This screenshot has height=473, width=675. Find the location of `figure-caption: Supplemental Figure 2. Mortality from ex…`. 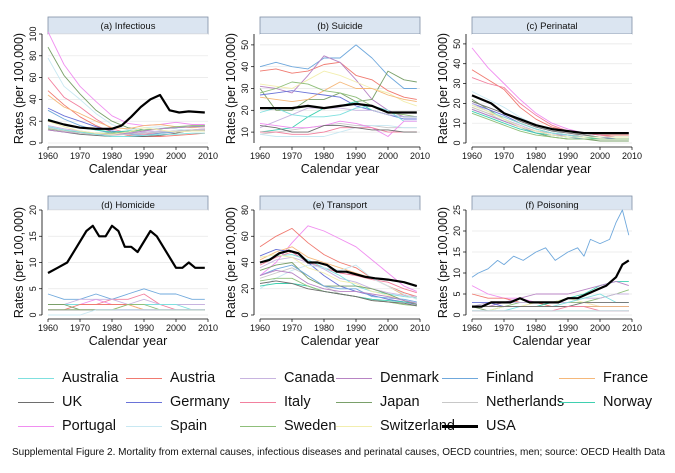

figure-caption: Supplemental Figure 2. Mortality from ex… is located at coordinates (339, 452).